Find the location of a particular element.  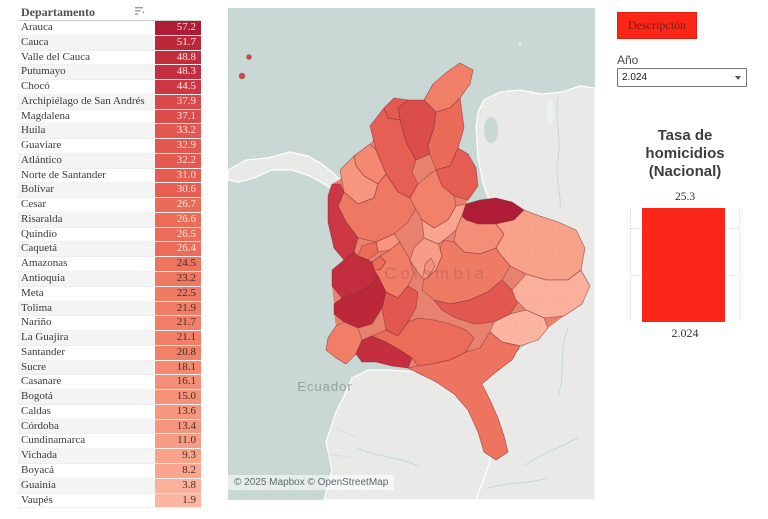

panama-landmass is located at coordinates (284, 171).